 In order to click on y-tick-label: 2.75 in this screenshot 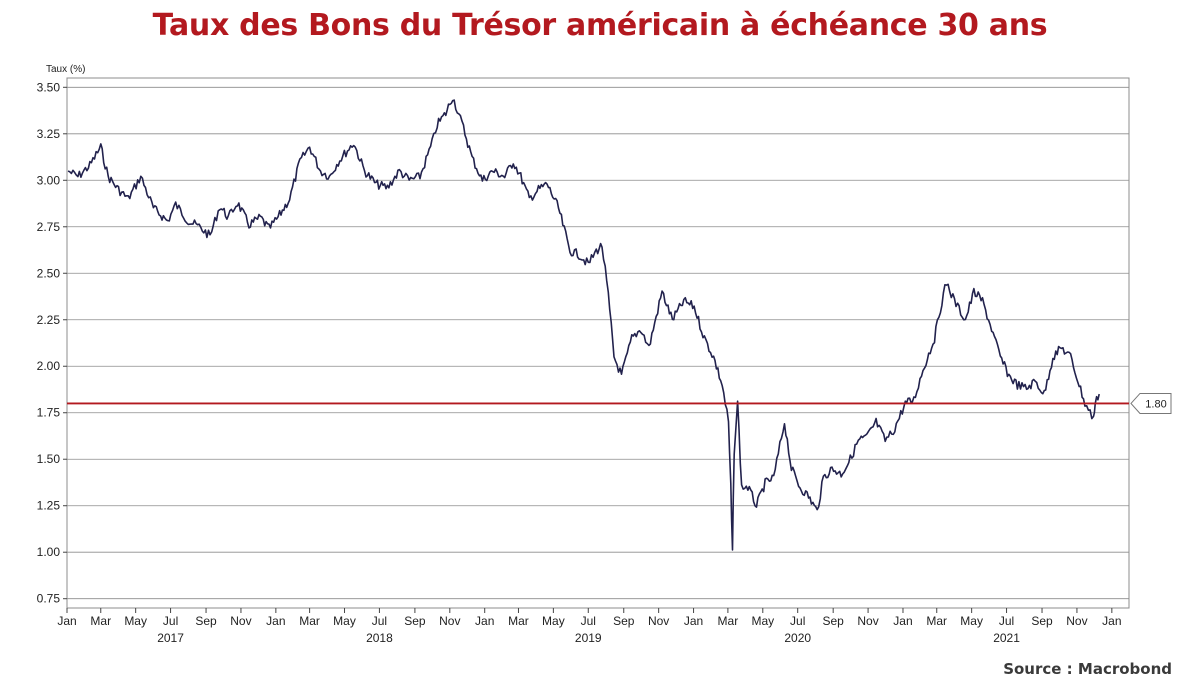, I will do `click(49, 227)`.